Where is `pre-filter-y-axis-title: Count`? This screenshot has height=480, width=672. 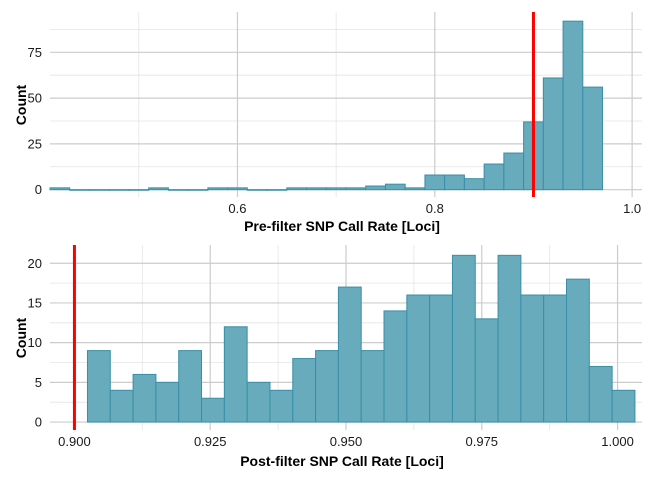 pre-filter-y-axis-title: Count is located at coordinates (21, 104).